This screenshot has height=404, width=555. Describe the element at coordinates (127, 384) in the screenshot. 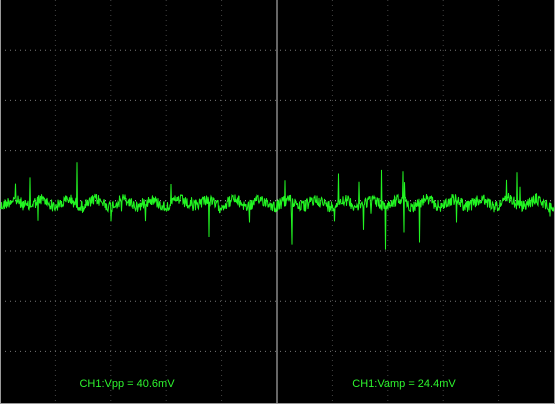

I see `measurement-label: CH1:Vpp = 40.6mV` at that location.